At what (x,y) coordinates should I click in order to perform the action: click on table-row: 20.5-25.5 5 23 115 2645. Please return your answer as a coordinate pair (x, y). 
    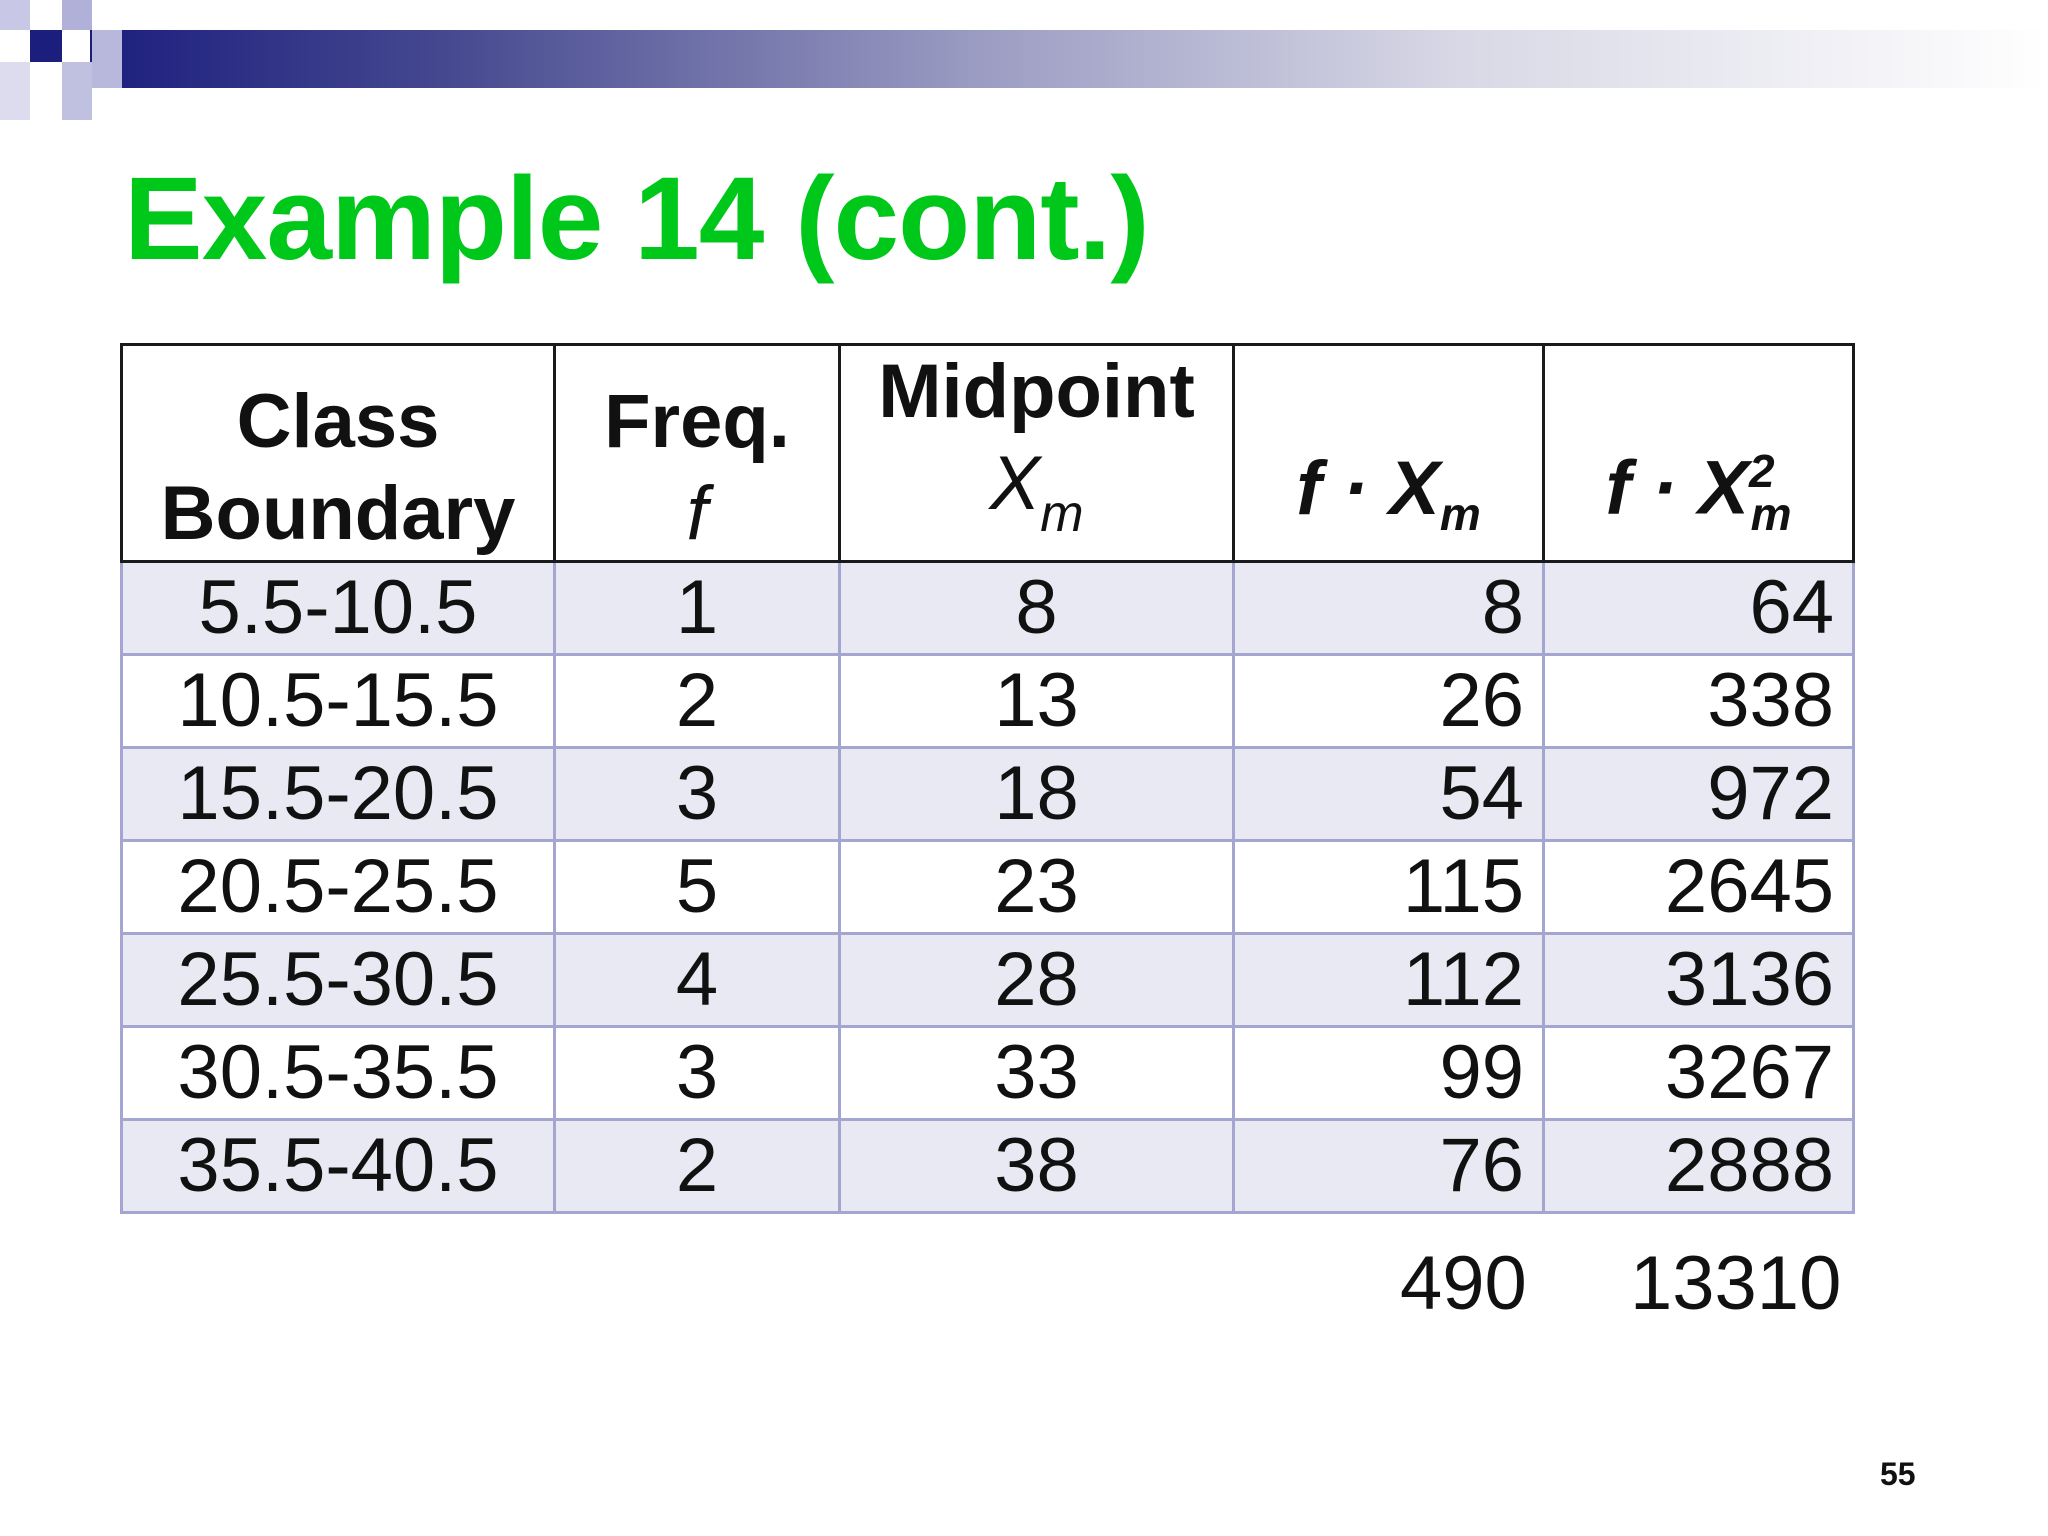
    Looking at the image, I should click on (987, 887).